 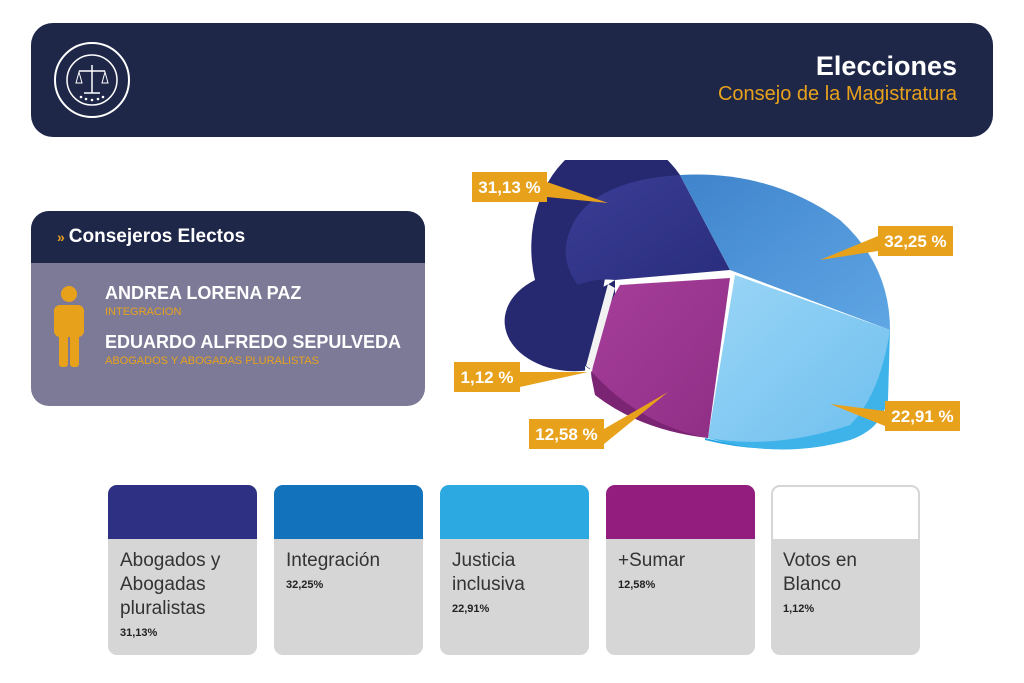 I want to click on legend-name: Votos en Blanco, so click(x=845, y=568).